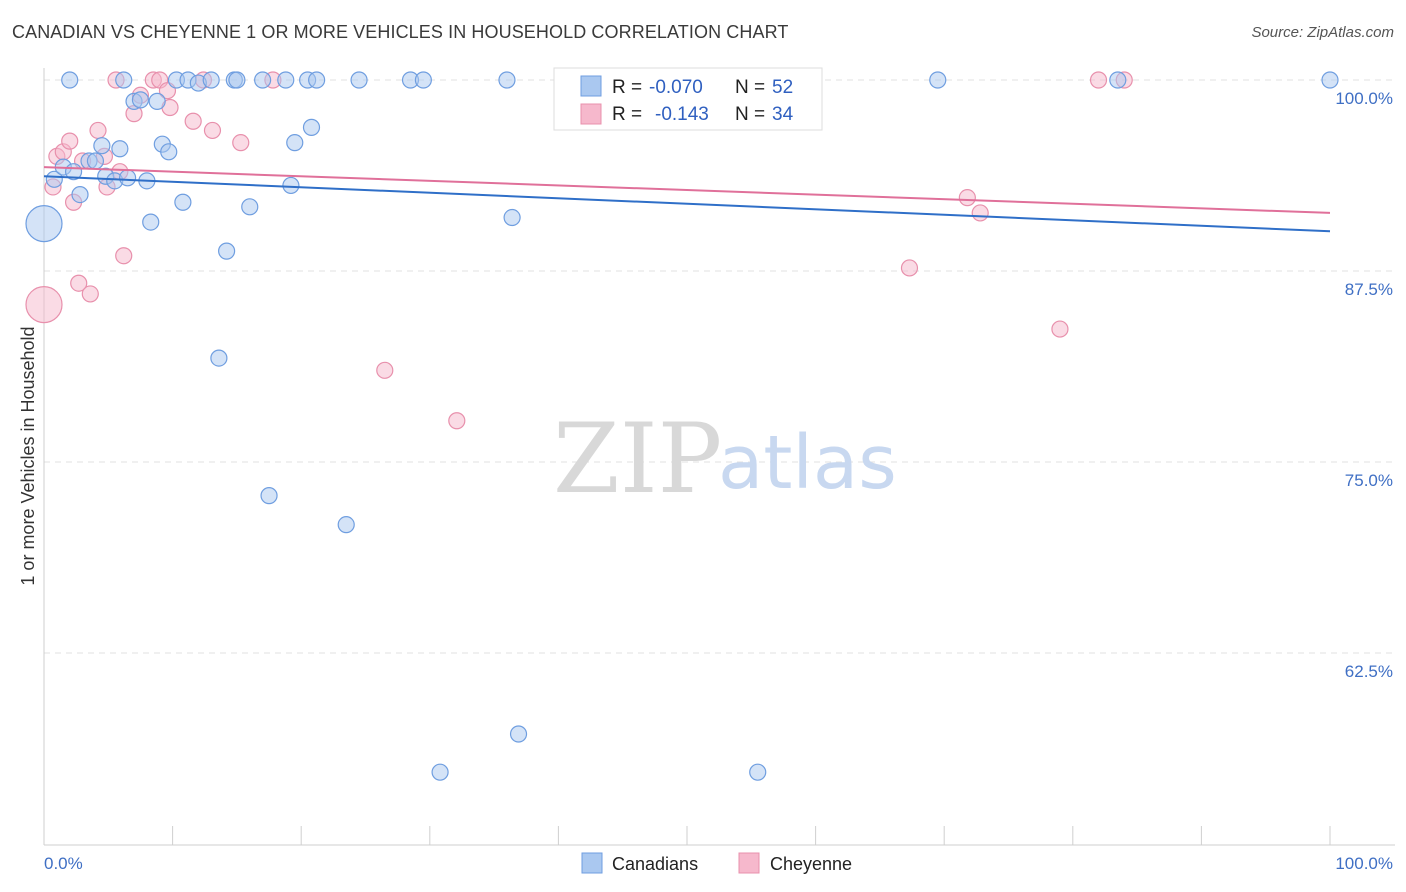  What do you see at coordinates (1369, 671) in the screenshot?
I see `y-tick-label: 62.5%` at bounding box center [1369, 671].